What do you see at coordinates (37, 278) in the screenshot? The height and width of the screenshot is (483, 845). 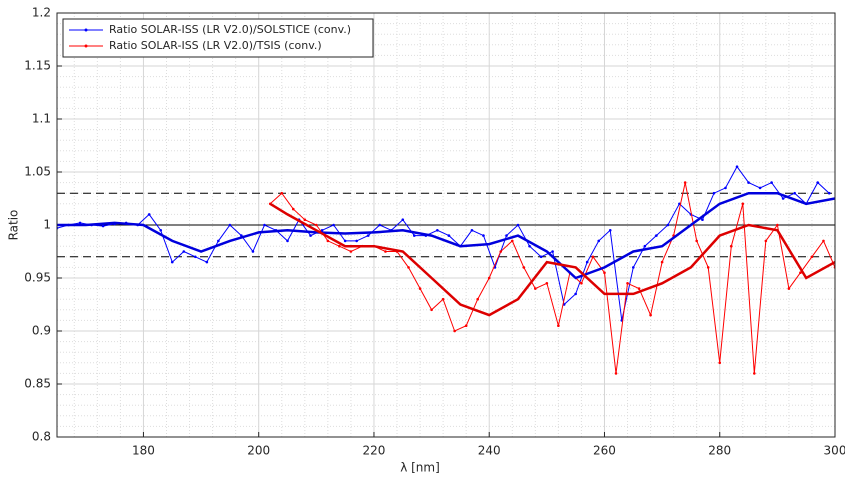 I see `y-tick-label: 0.95` at bounding box center [37, 278].